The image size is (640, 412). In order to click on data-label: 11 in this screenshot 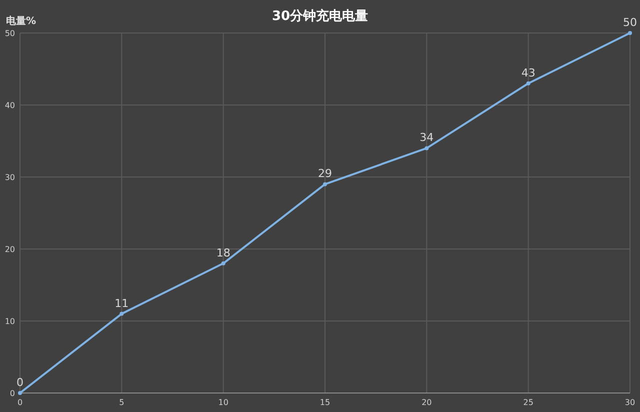, I will do `click(121, 303)`.